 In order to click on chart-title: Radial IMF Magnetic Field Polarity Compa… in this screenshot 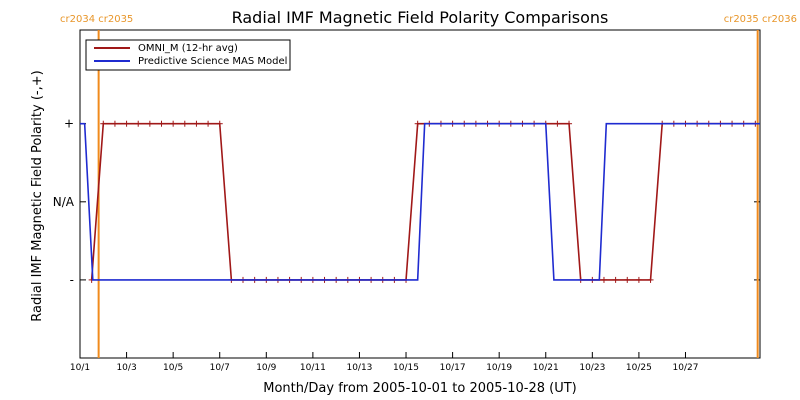, I will do `click(420, 17)`.